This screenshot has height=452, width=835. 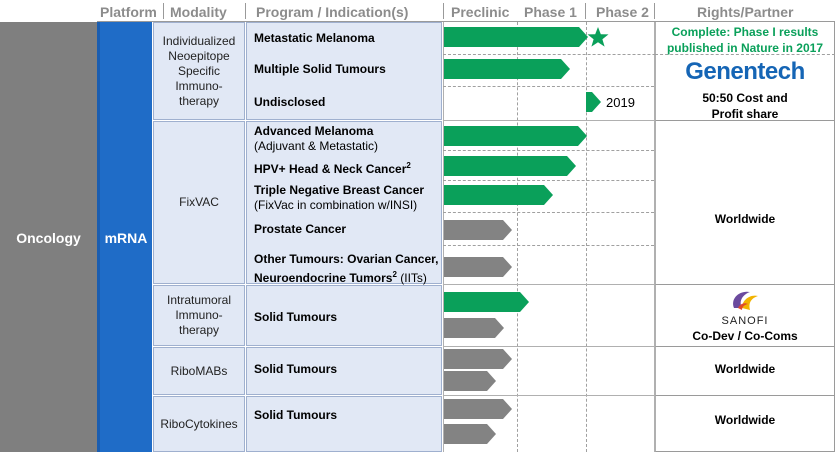 What do you see at coordinates (745, 106) in the screenshot?
I see `rights-inest-share: 50:50 Cost and Profit share` at bounding box center [745, 106].